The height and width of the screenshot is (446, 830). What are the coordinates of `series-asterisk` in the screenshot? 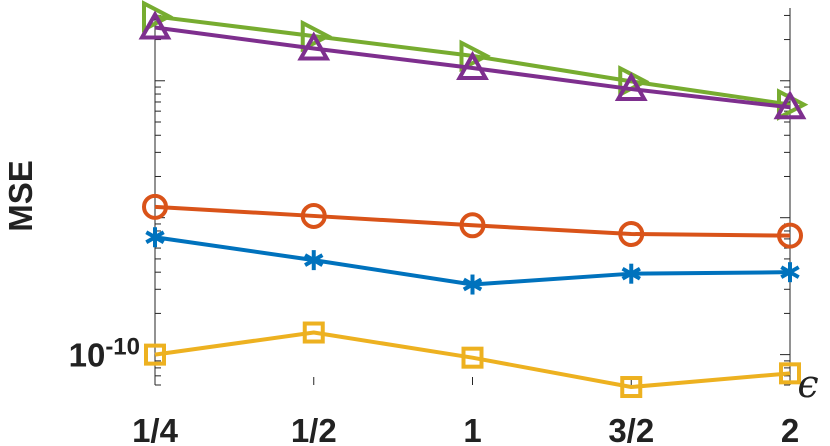 It's located at (472, 261).